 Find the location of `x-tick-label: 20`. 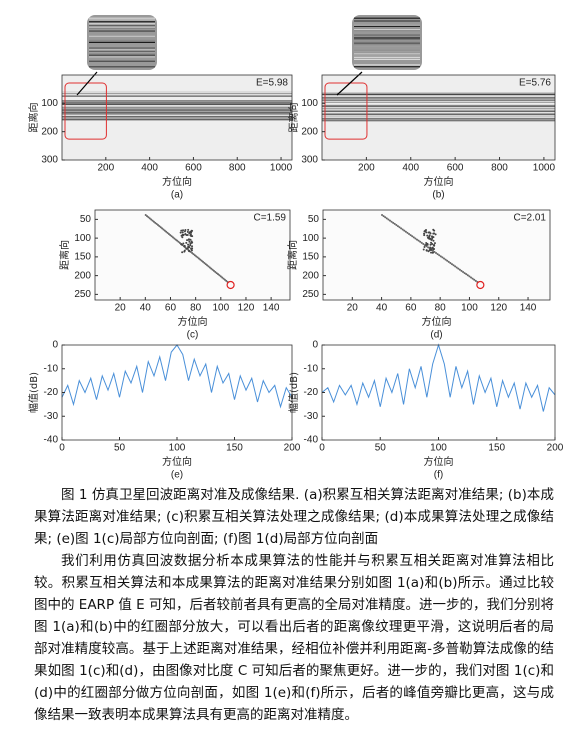

x-tick-label: 20 is located at coordinates (353, 308).